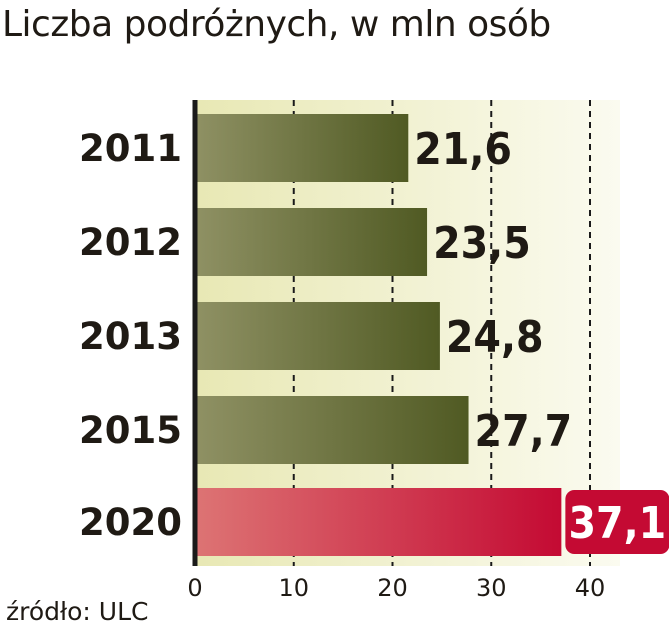 The height and width of the screenshot is (640, 669). What do you see at coordinates (392, 588) in the screenshot?
I see `x-tick-label-20: 20` at bounding box center [392, 588].